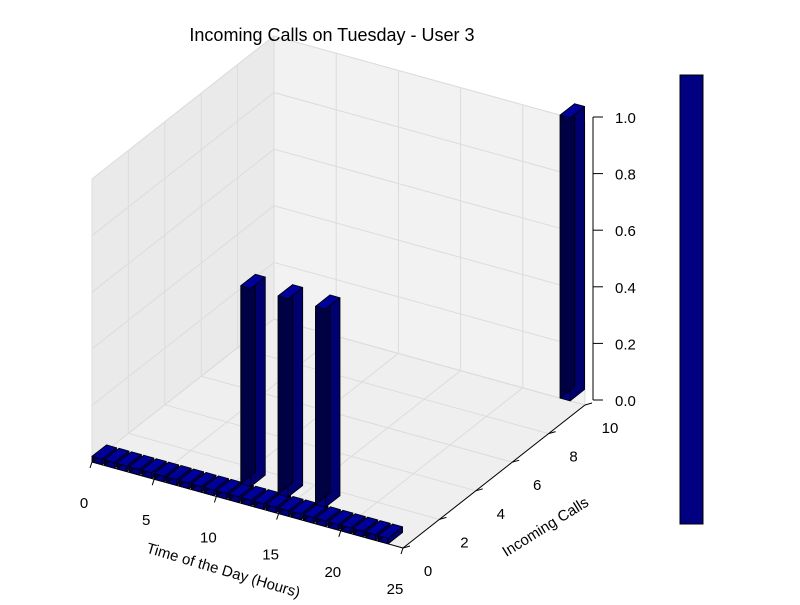  What do you see at coordinates (501, 514) in the screenshot?
I see `y-tick-label: 4` at bounding box center [501, 514].